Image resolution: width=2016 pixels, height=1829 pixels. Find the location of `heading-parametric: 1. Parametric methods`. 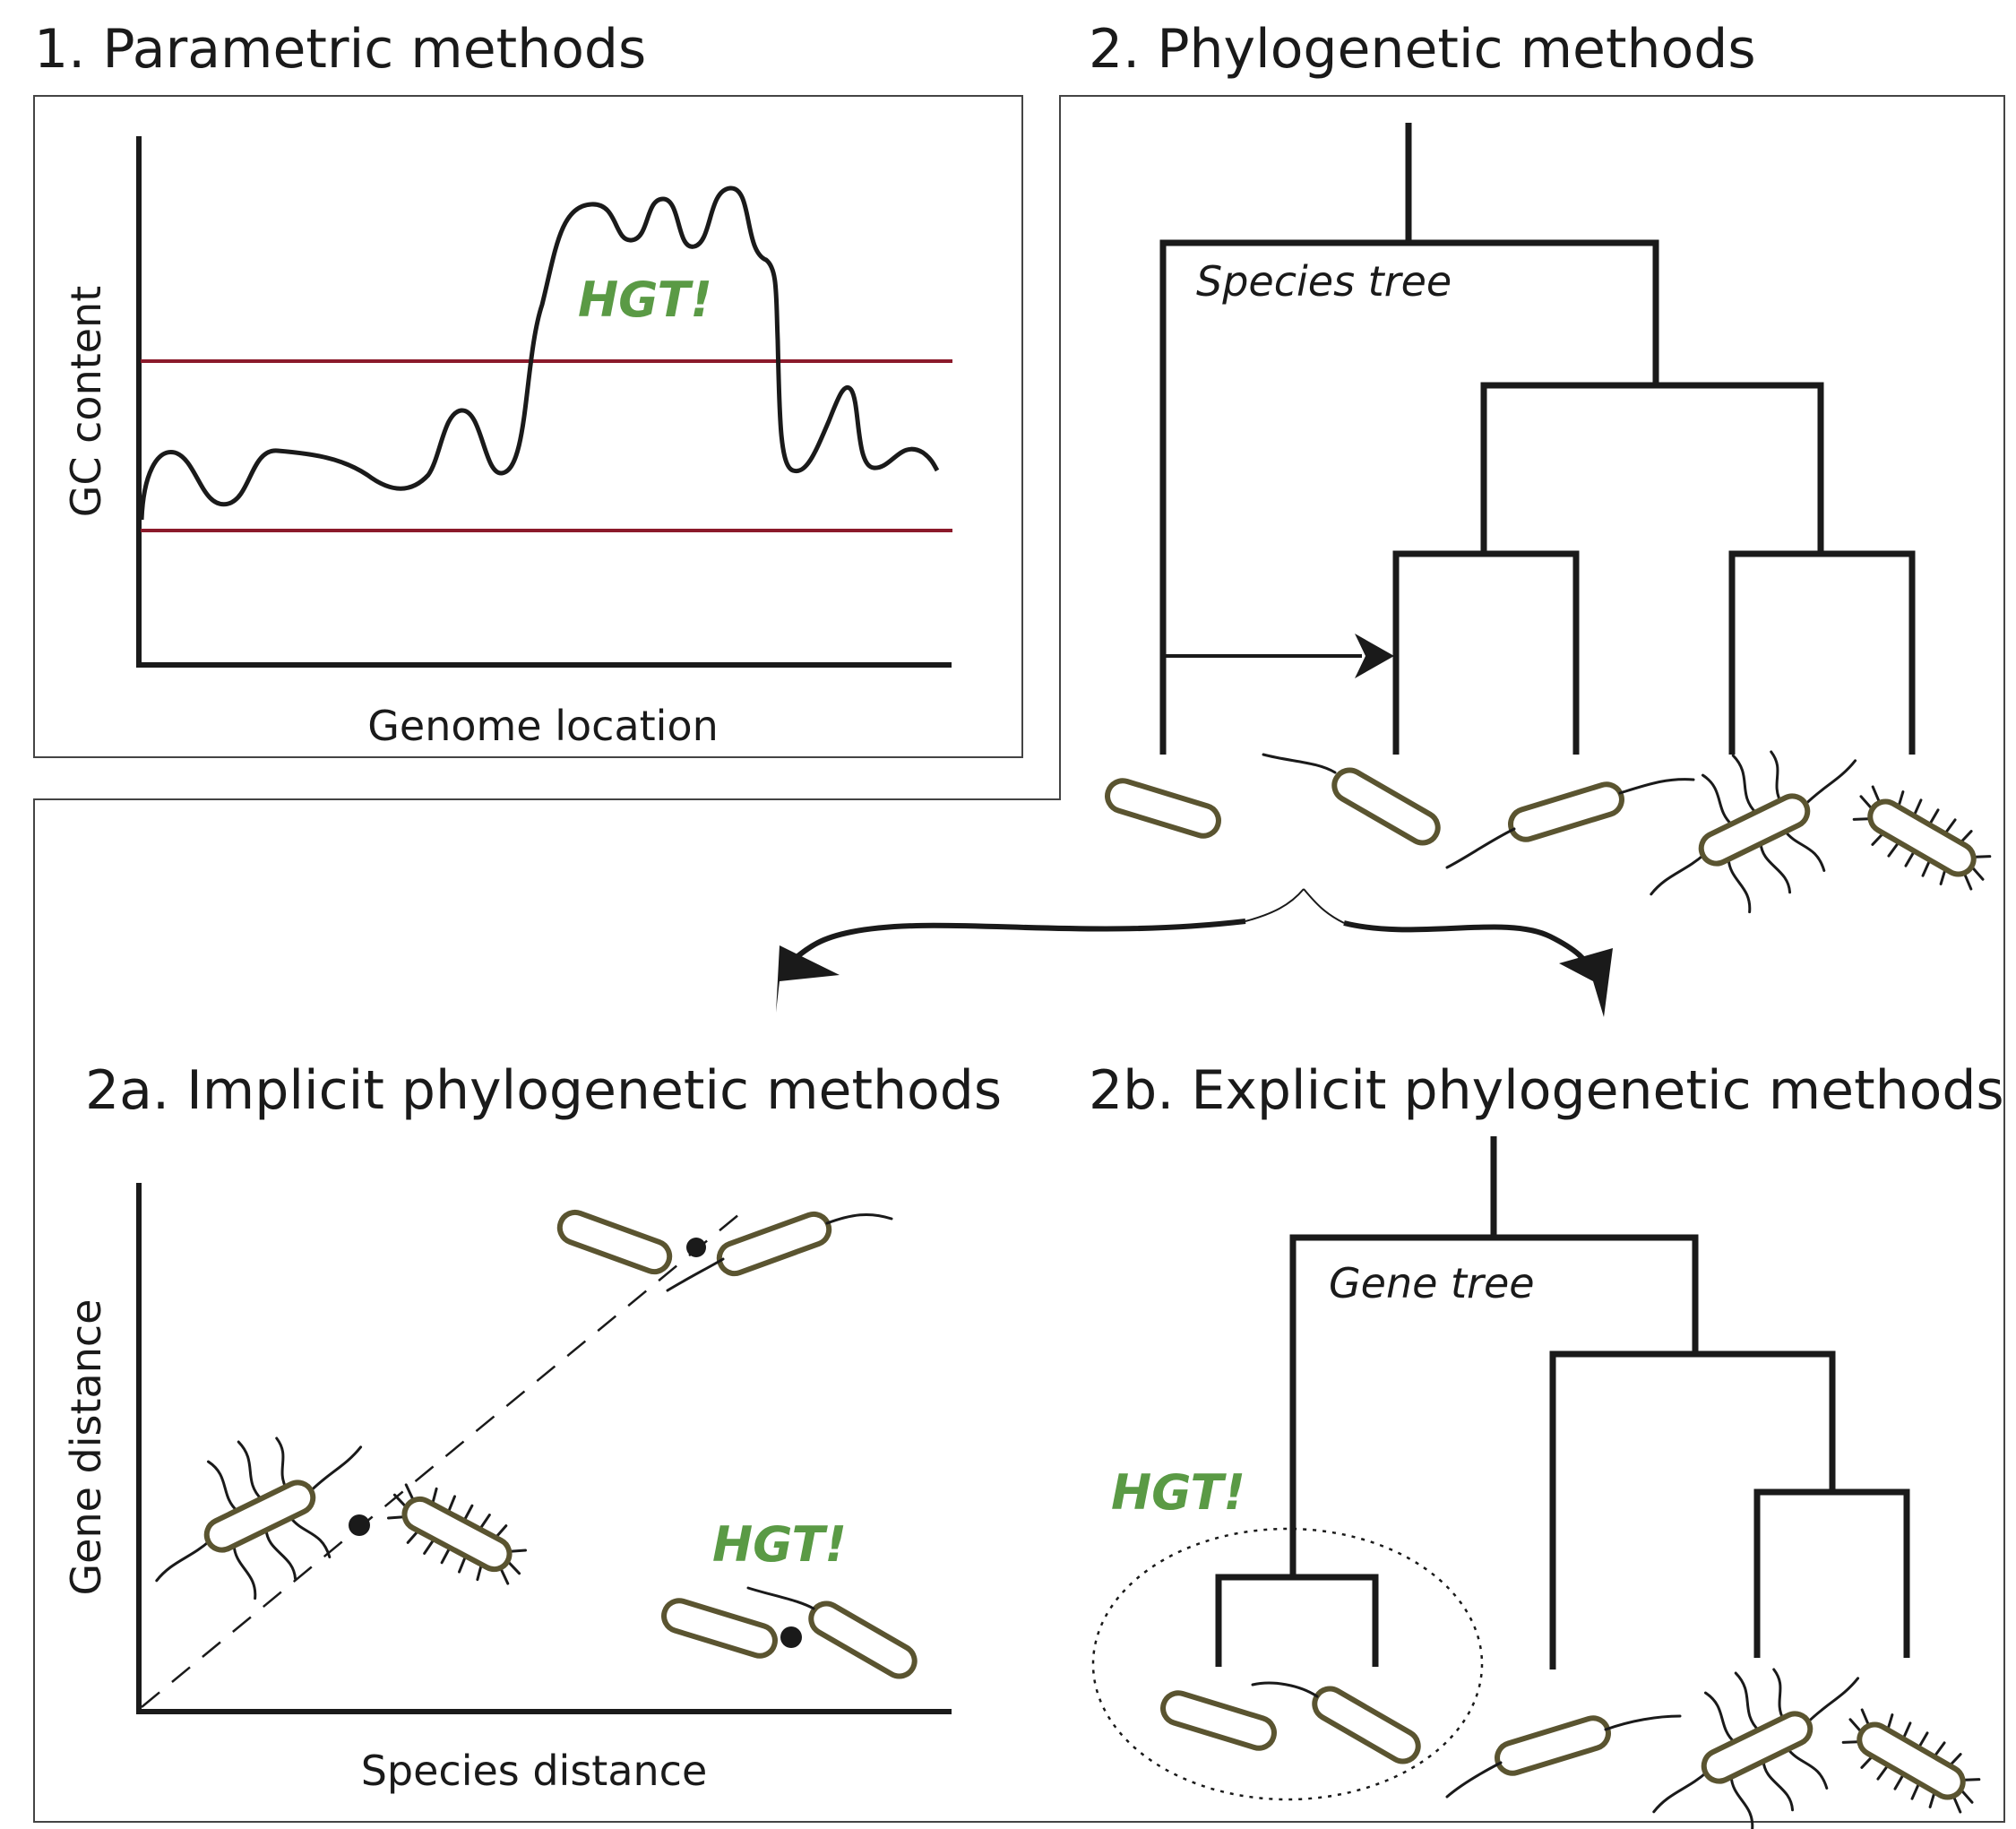

heading-parametric: 1. Parametric methods is located at coordinates (340, 49).